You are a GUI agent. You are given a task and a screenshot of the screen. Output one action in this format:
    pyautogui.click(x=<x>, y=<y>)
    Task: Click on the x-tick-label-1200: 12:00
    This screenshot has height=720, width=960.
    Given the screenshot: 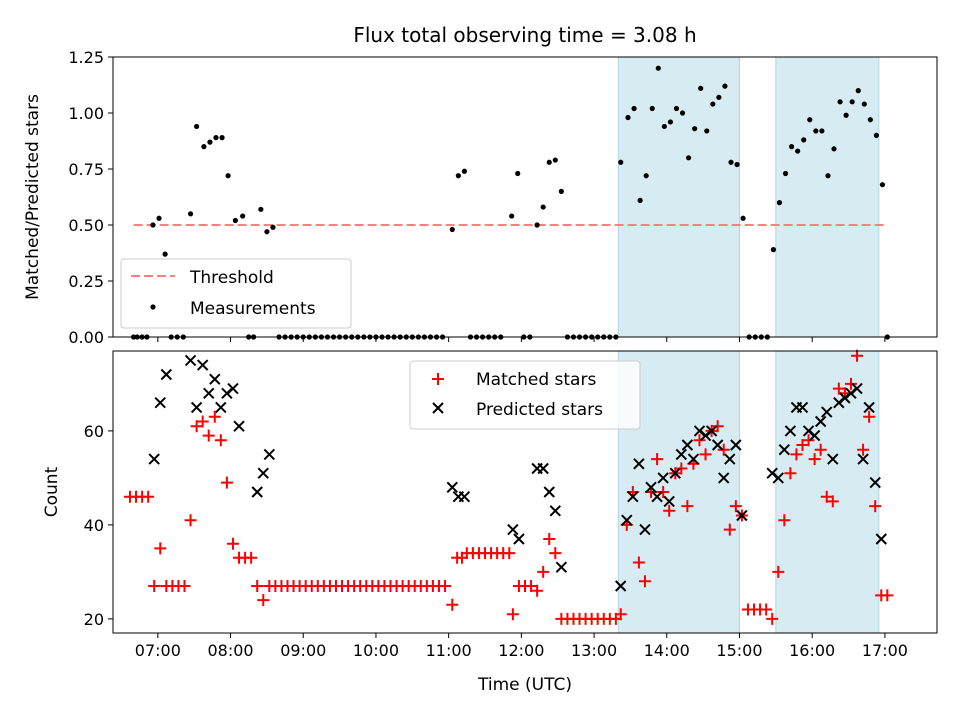 What is the action you would take?
    pyautogui.click(x=521, y=650)
    